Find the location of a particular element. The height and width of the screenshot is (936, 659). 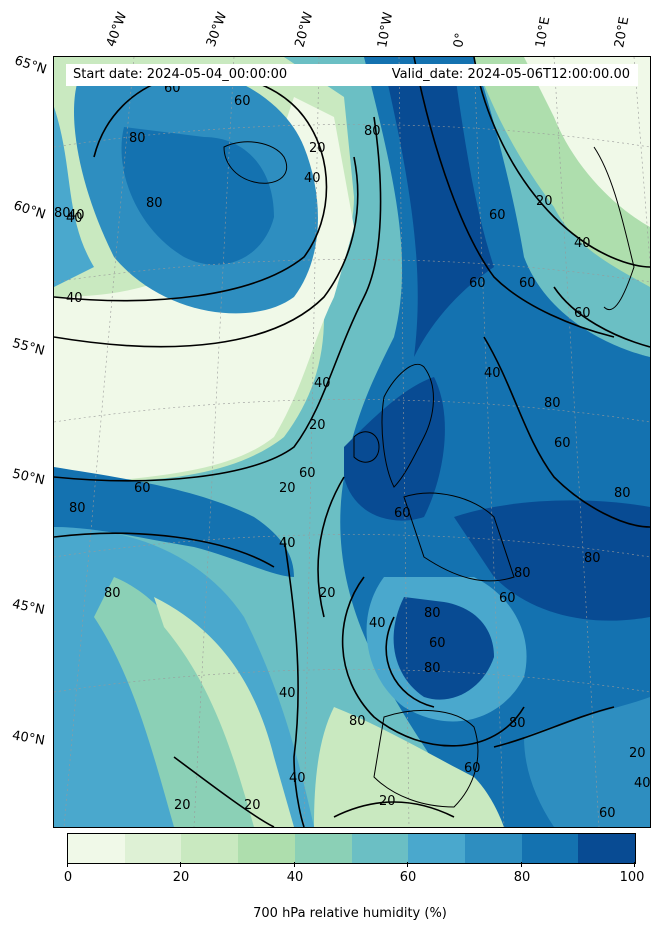

colorbar-tick-label: 80 is located at coordinates (522, 877).